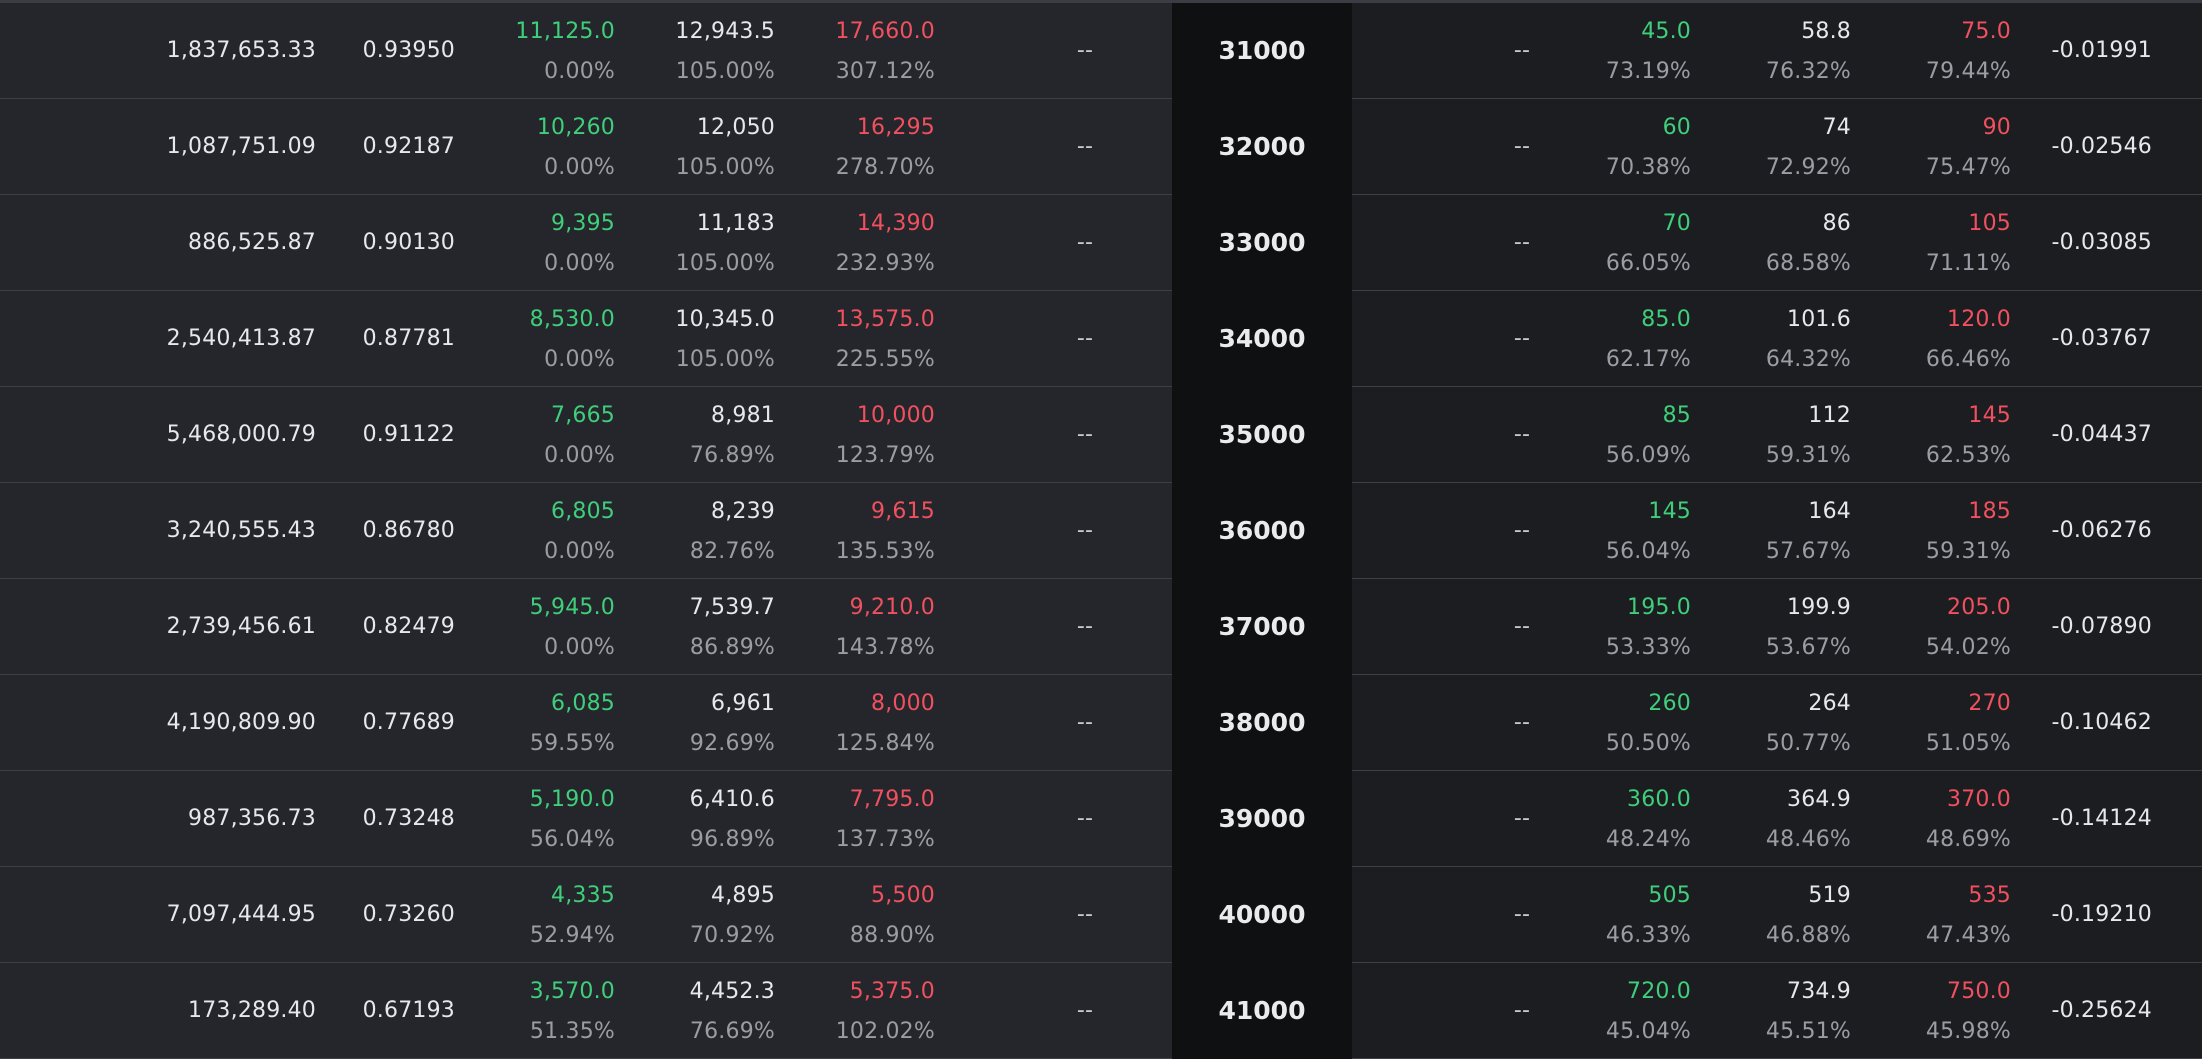  Describe the element at coordinates (892, 607) in the screenshot. I see `call-ask-price: 9,210.0` at that location.